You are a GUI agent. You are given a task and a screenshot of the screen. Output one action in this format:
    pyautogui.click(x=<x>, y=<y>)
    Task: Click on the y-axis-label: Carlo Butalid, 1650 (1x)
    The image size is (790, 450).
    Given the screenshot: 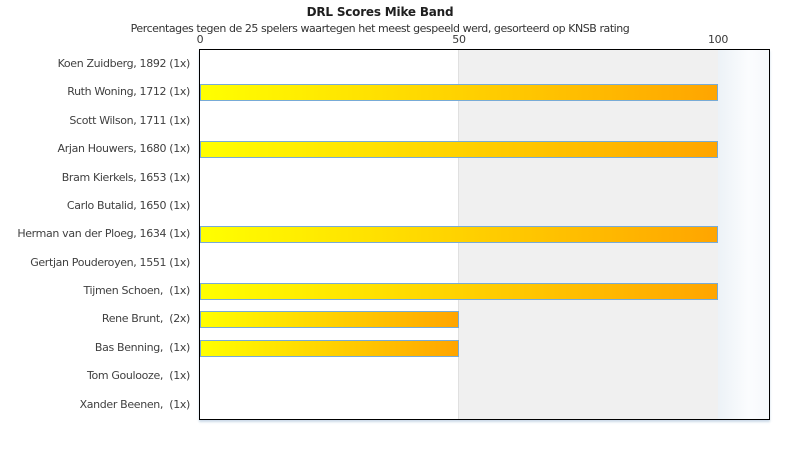 What is the action you would take?
    pyautogui.click(x=128, y=205)
    